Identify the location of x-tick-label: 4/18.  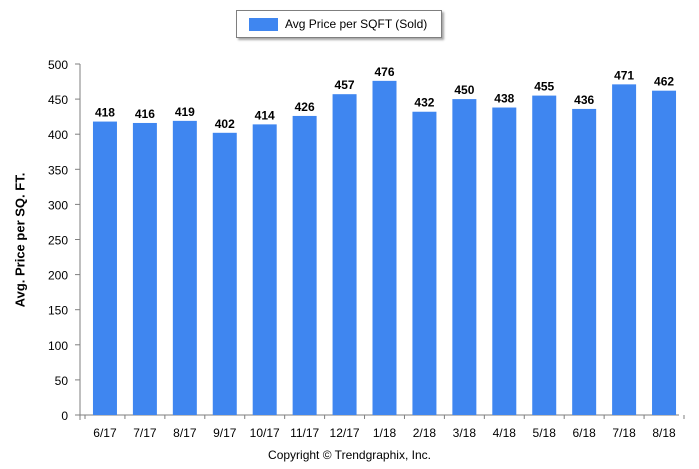
(505, 433).